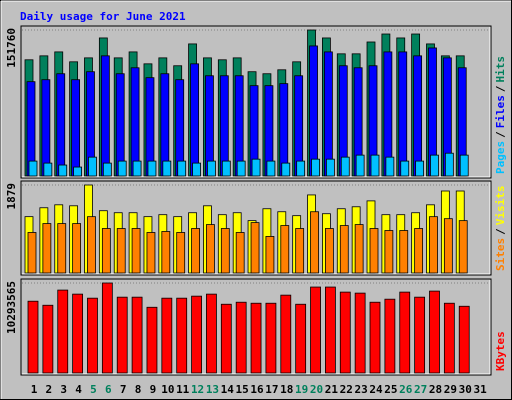 This screenshot has width=512, height=400. What do you see at coordinates (361, 389) in the screenshot?
I see `x-tick-label: 23` at bounding box center [361, 389].